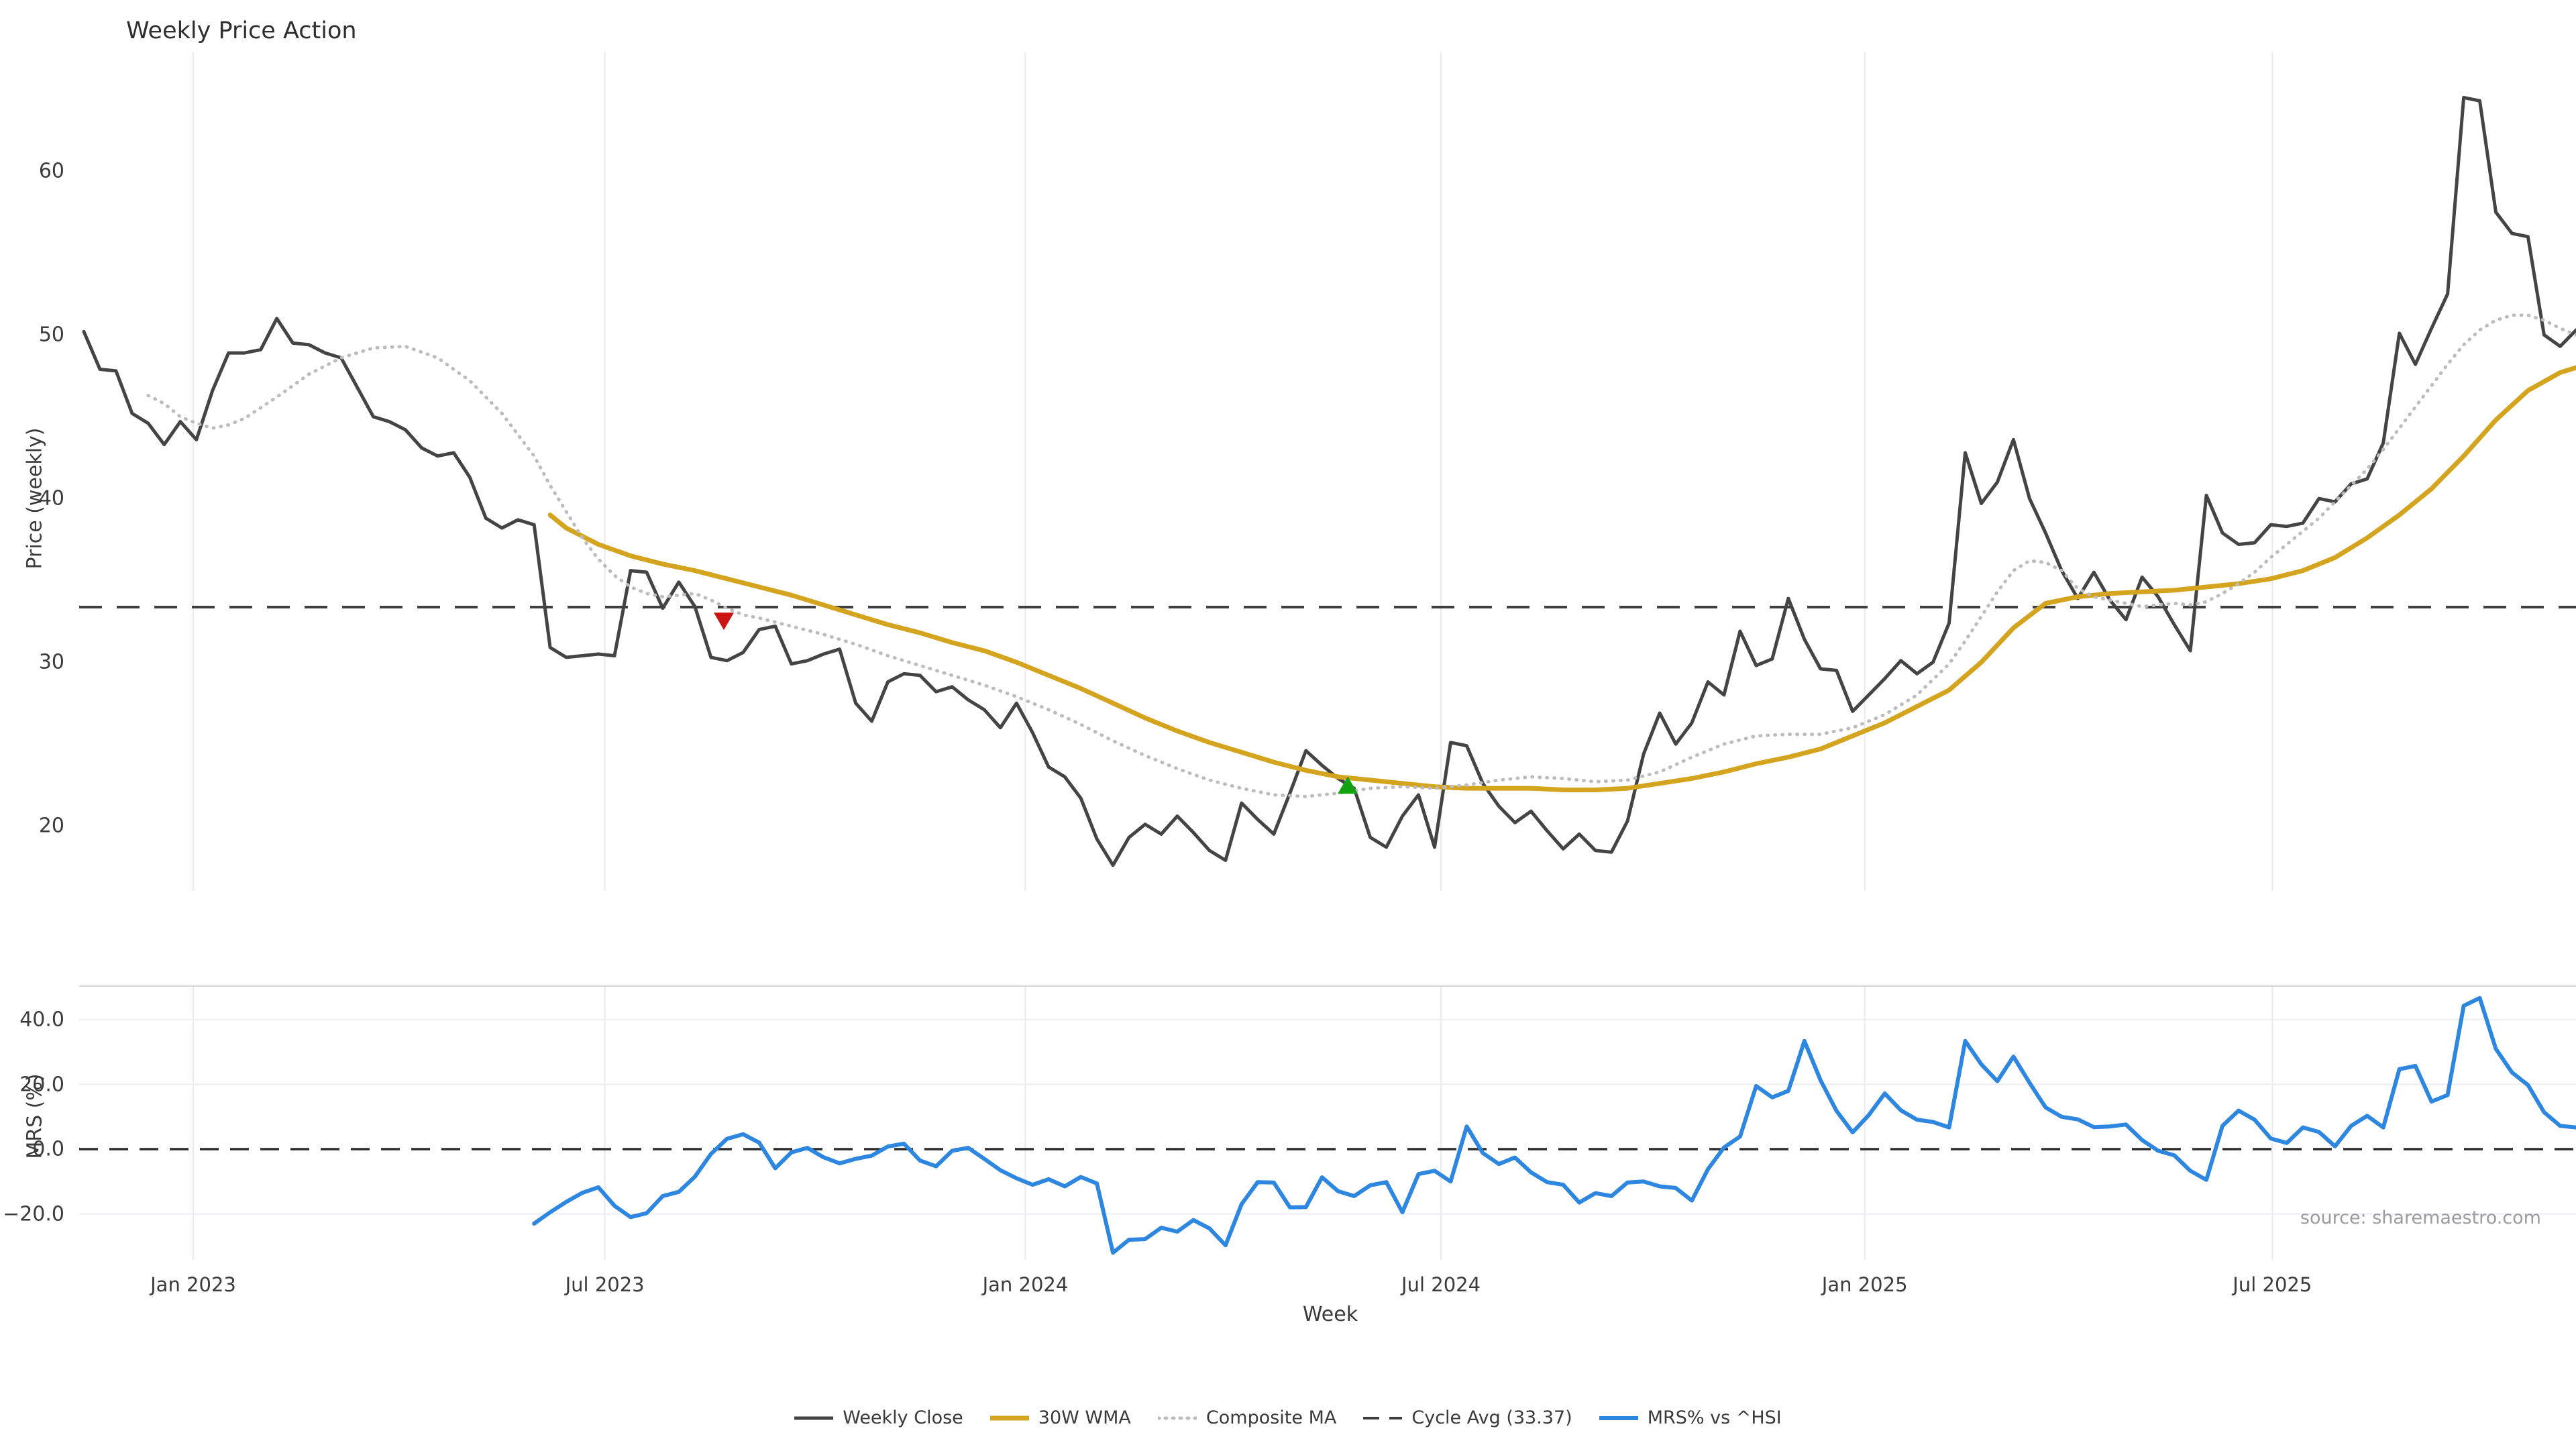 This screenshot has height=1449, width=2576. Describe the element at coordinates (51, 662) in the screenshot. I see `price-tick-30: 30` at that location.